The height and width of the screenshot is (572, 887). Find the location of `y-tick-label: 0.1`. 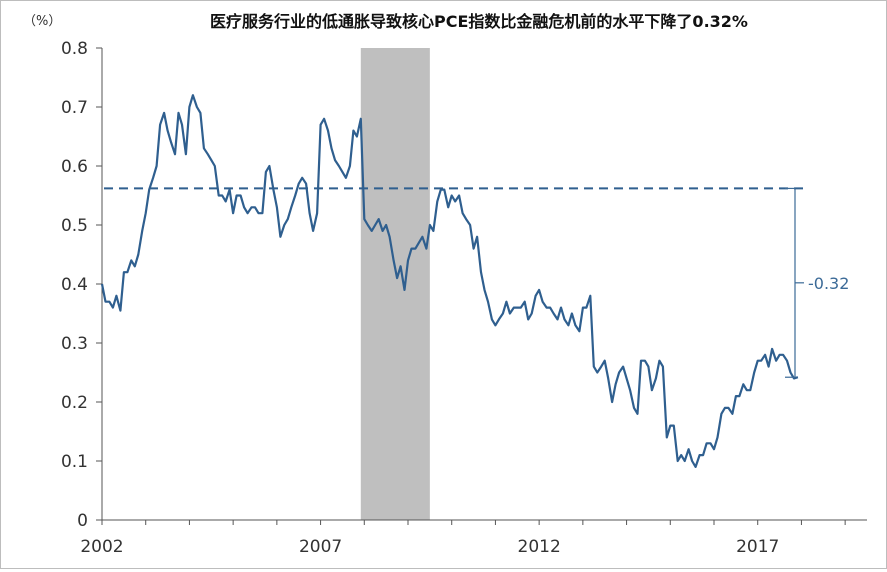

y-tick-label: 0.1 is located at coordinates (74, 462).